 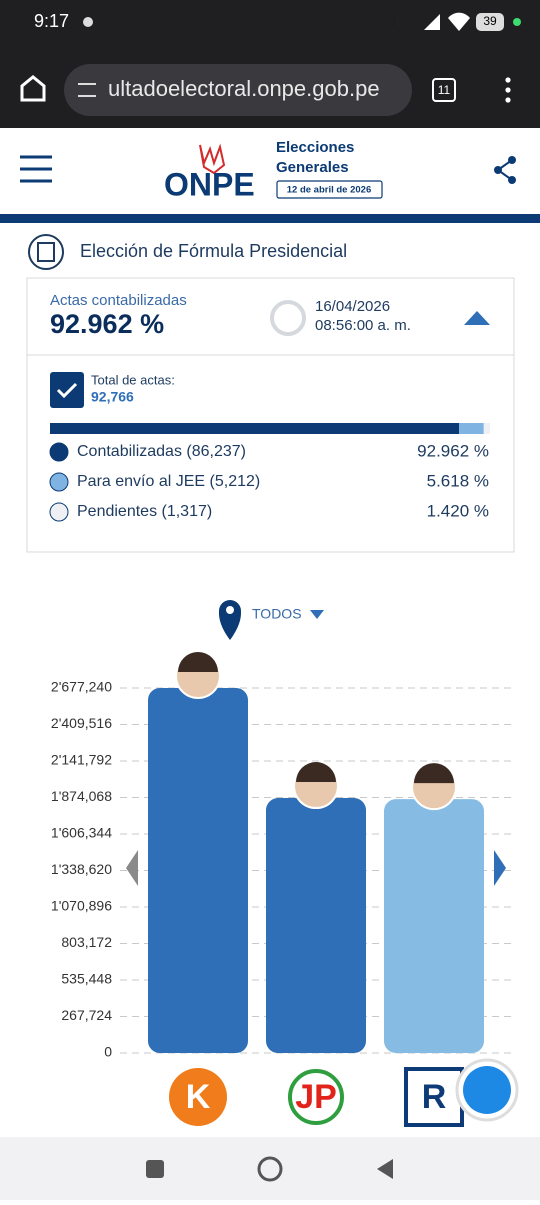 I want to click on update-date: 16/04/2026, so click(x=352, y=306).